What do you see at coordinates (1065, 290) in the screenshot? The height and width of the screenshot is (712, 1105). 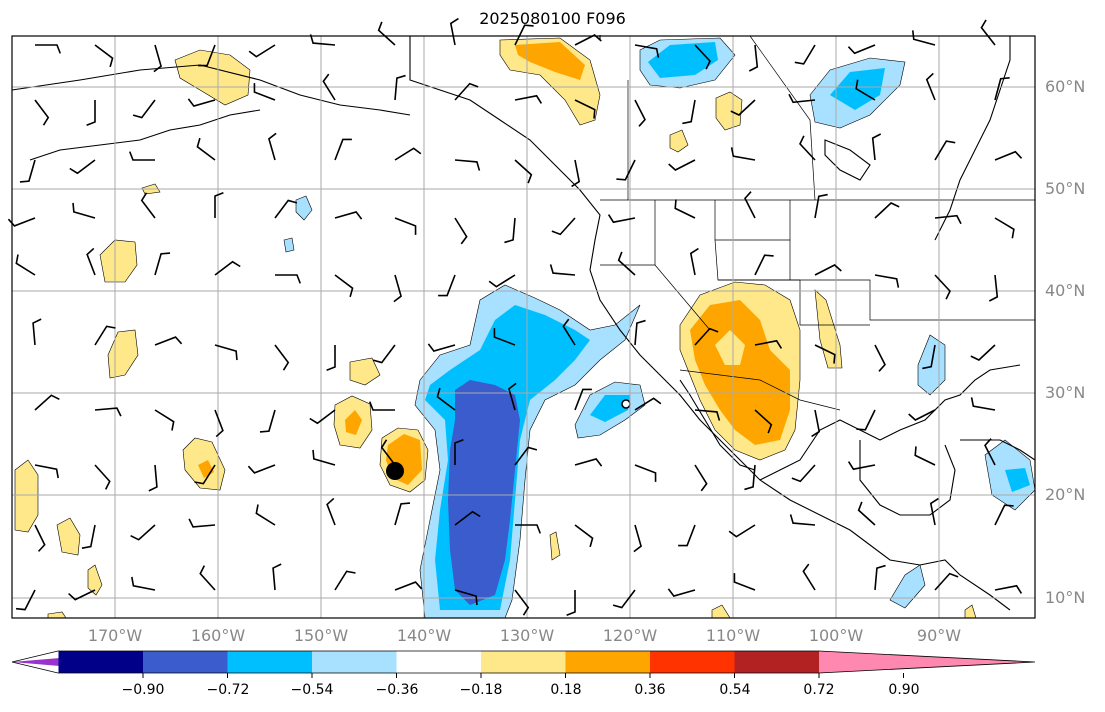 I see `lat-label: 40°N` at bounding box center [1065, 290].